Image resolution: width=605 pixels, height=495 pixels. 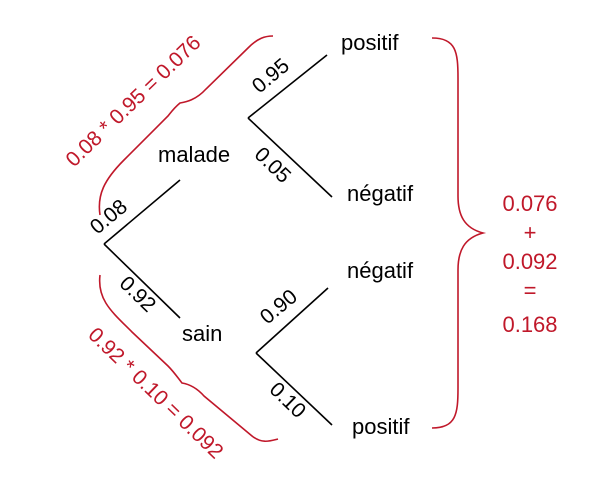 I want to click on prob-root-to-sain: 0.92, so click(x=137, y=294).